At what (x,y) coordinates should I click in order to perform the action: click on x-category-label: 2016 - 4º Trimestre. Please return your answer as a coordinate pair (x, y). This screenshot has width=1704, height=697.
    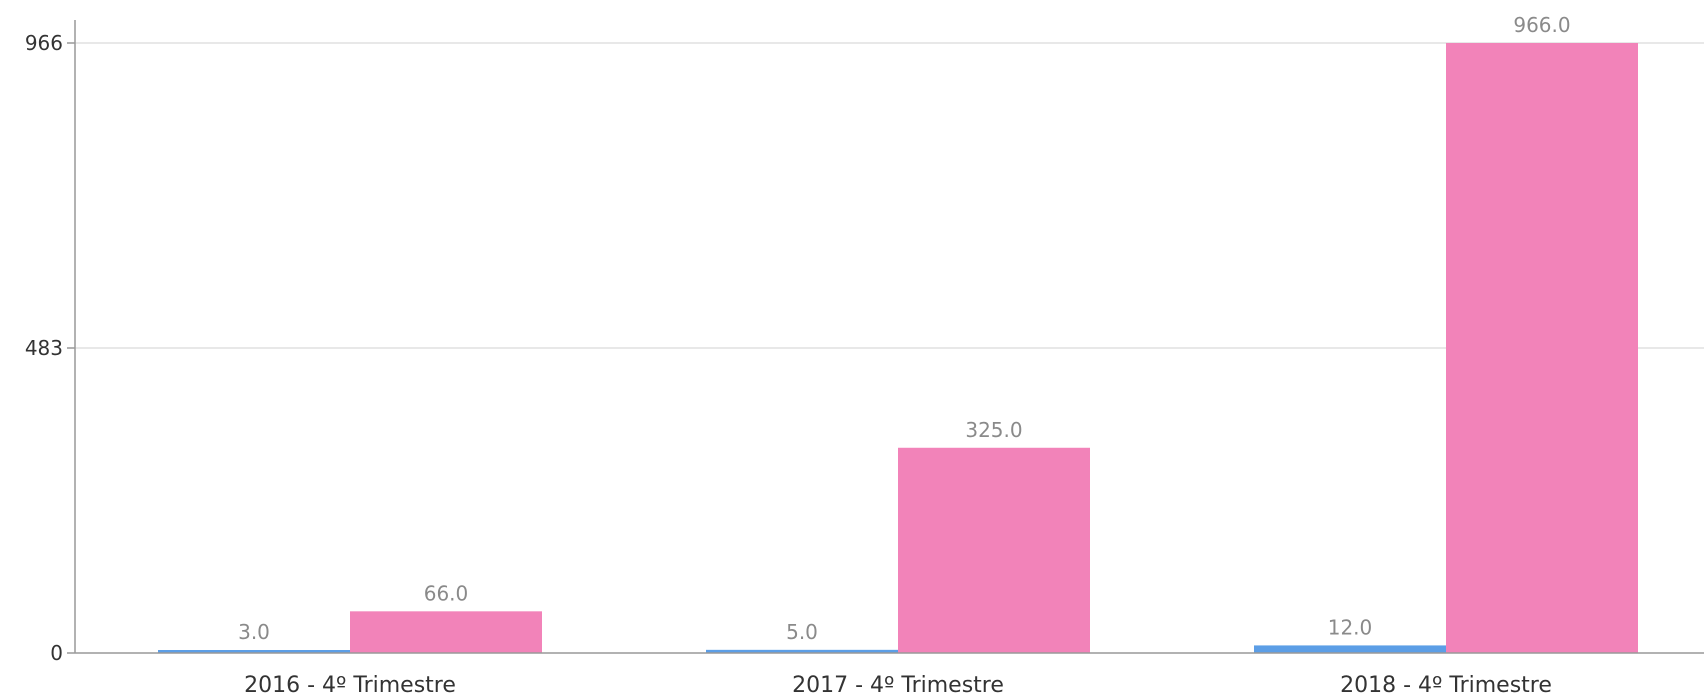
    Looking at the image, I should click on (350, 685).